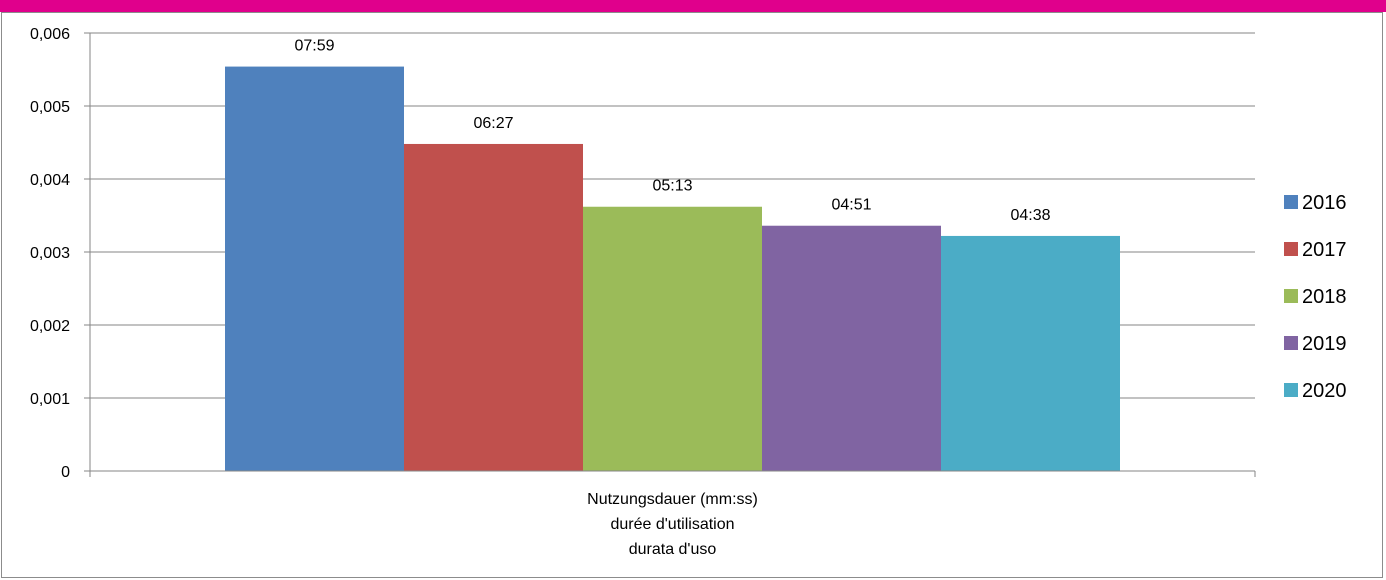 The width and height of the screenshot is (1386, 580). I want to click on bar-2017, so click(493, 307).